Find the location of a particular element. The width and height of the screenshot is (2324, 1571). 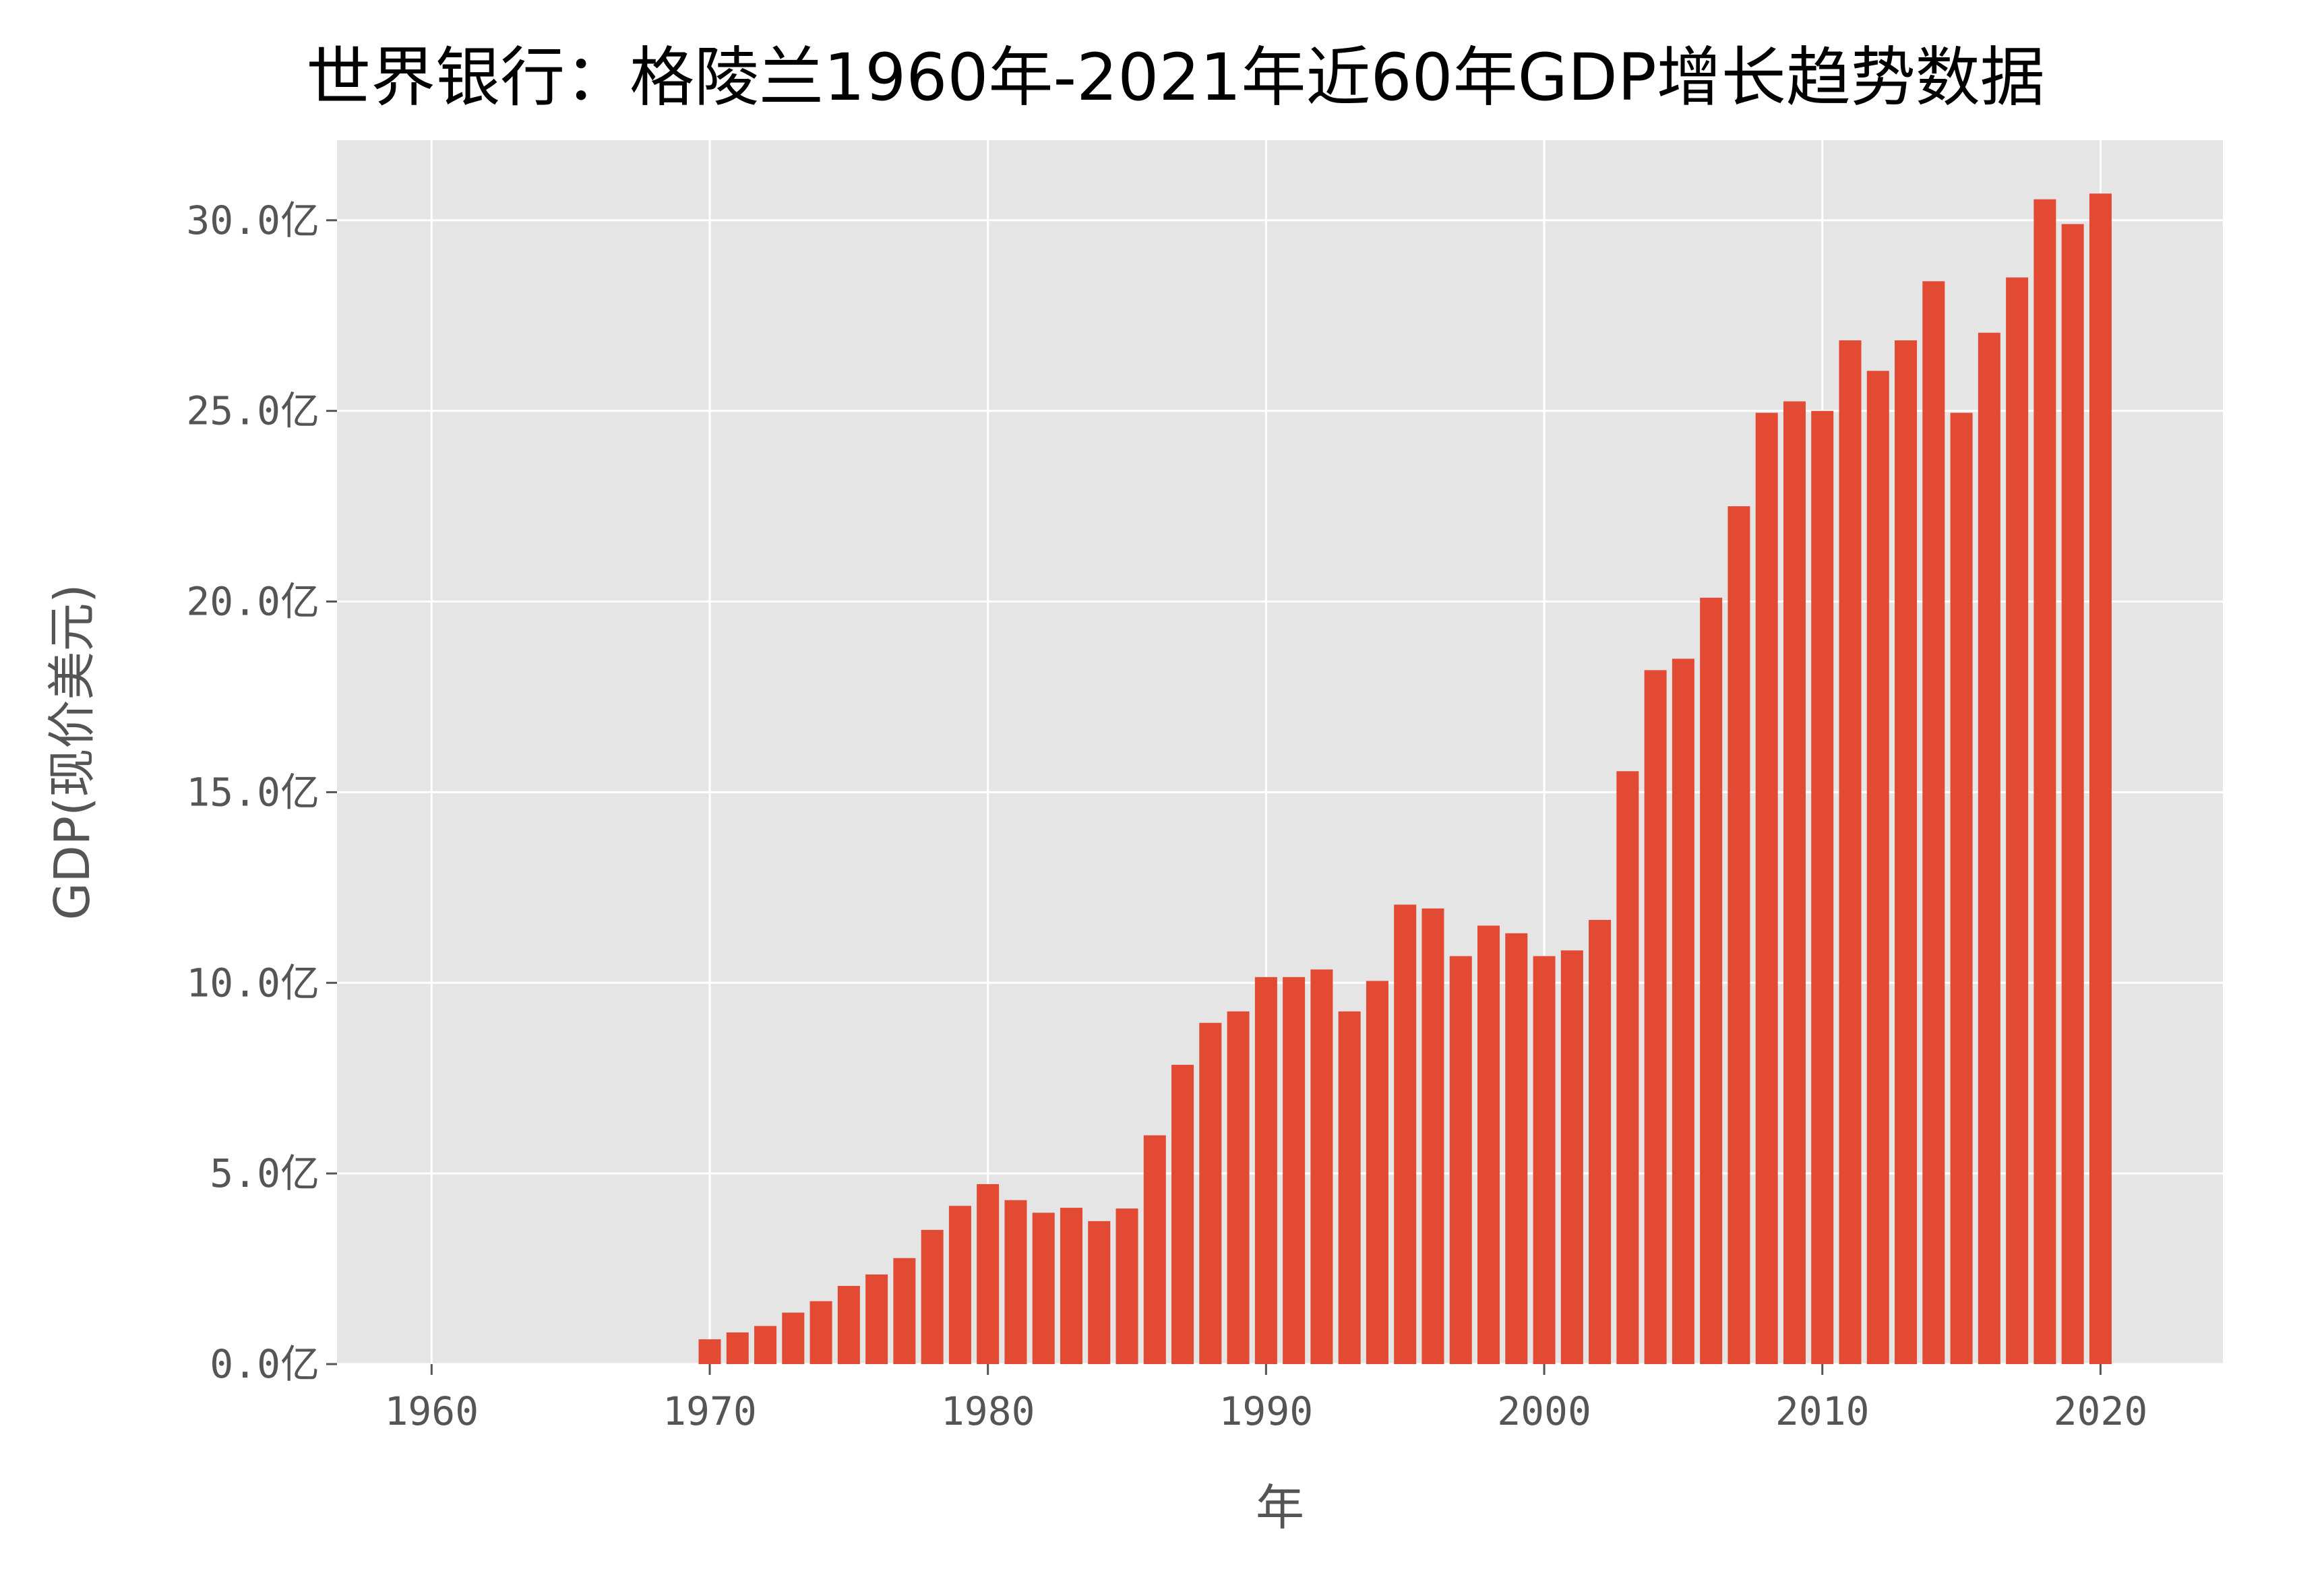

bar-1985 is located at coordinates (1126, 1286).